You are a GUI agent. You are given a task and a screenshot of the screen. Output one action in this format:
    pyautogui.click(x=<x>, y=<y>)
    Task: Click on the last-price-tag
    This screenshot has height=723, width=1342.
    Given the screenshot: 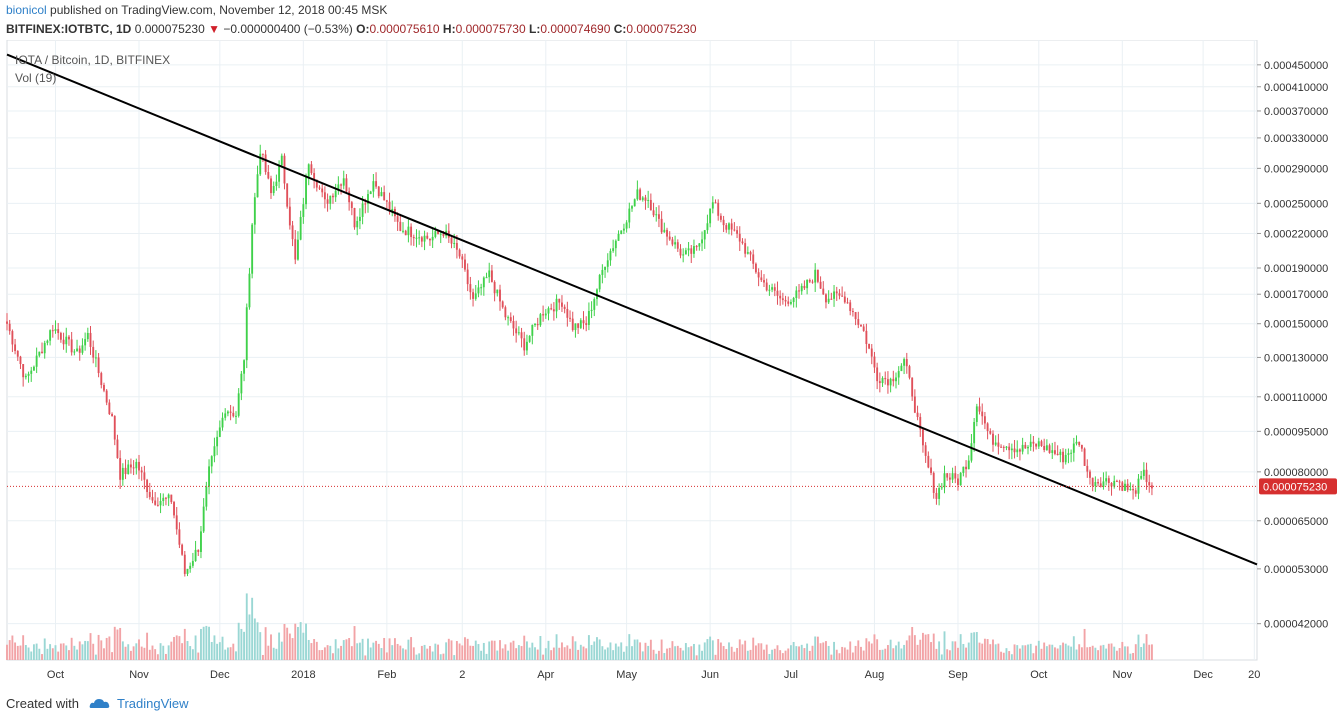 What is the action you would take?
    pyautogui.click(x=1298, y=486)
    